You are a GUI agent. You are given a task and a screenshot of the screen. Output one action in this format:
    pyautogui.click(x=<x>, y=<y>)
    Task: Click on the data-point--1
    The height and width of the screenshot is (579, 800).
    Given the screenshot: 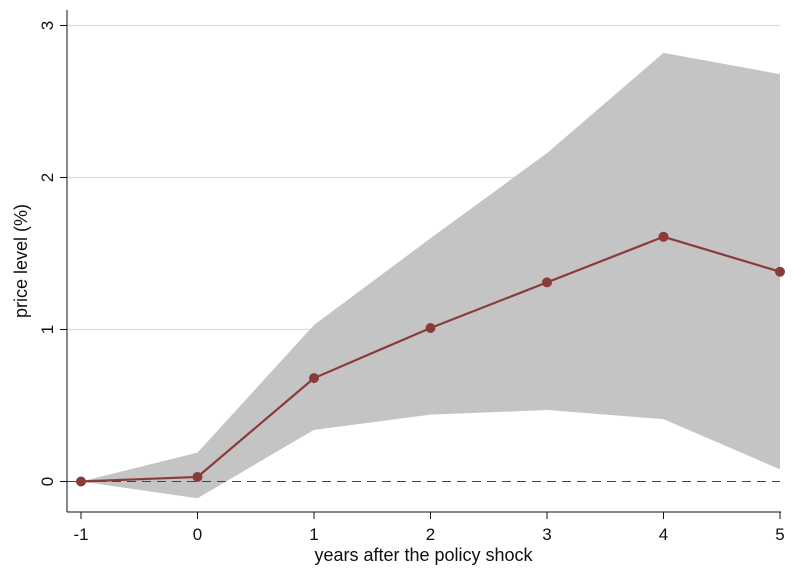 What is the action you would take?
    pyautogui.click(x=81, y=481)
    